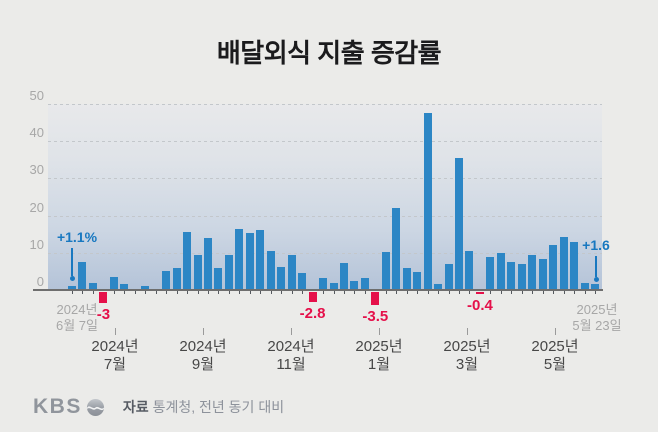  What do you see at coordinates (555, 355) in the screenshot?
I see `month-label: 2025년 5월` at bounding box center [555, 355].